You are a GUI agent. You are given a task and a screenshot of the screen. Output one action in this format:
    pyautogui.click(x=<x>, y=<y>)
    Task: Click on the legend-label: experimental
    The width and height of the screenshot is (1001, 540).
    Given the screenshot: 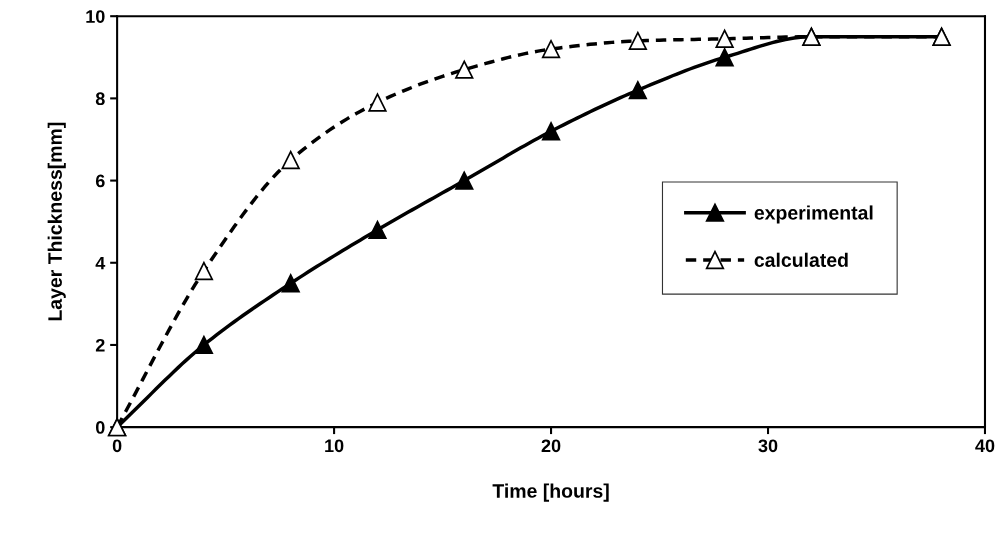 What is the action you would take?
    pyautogui.click(x=813, y=214)
    